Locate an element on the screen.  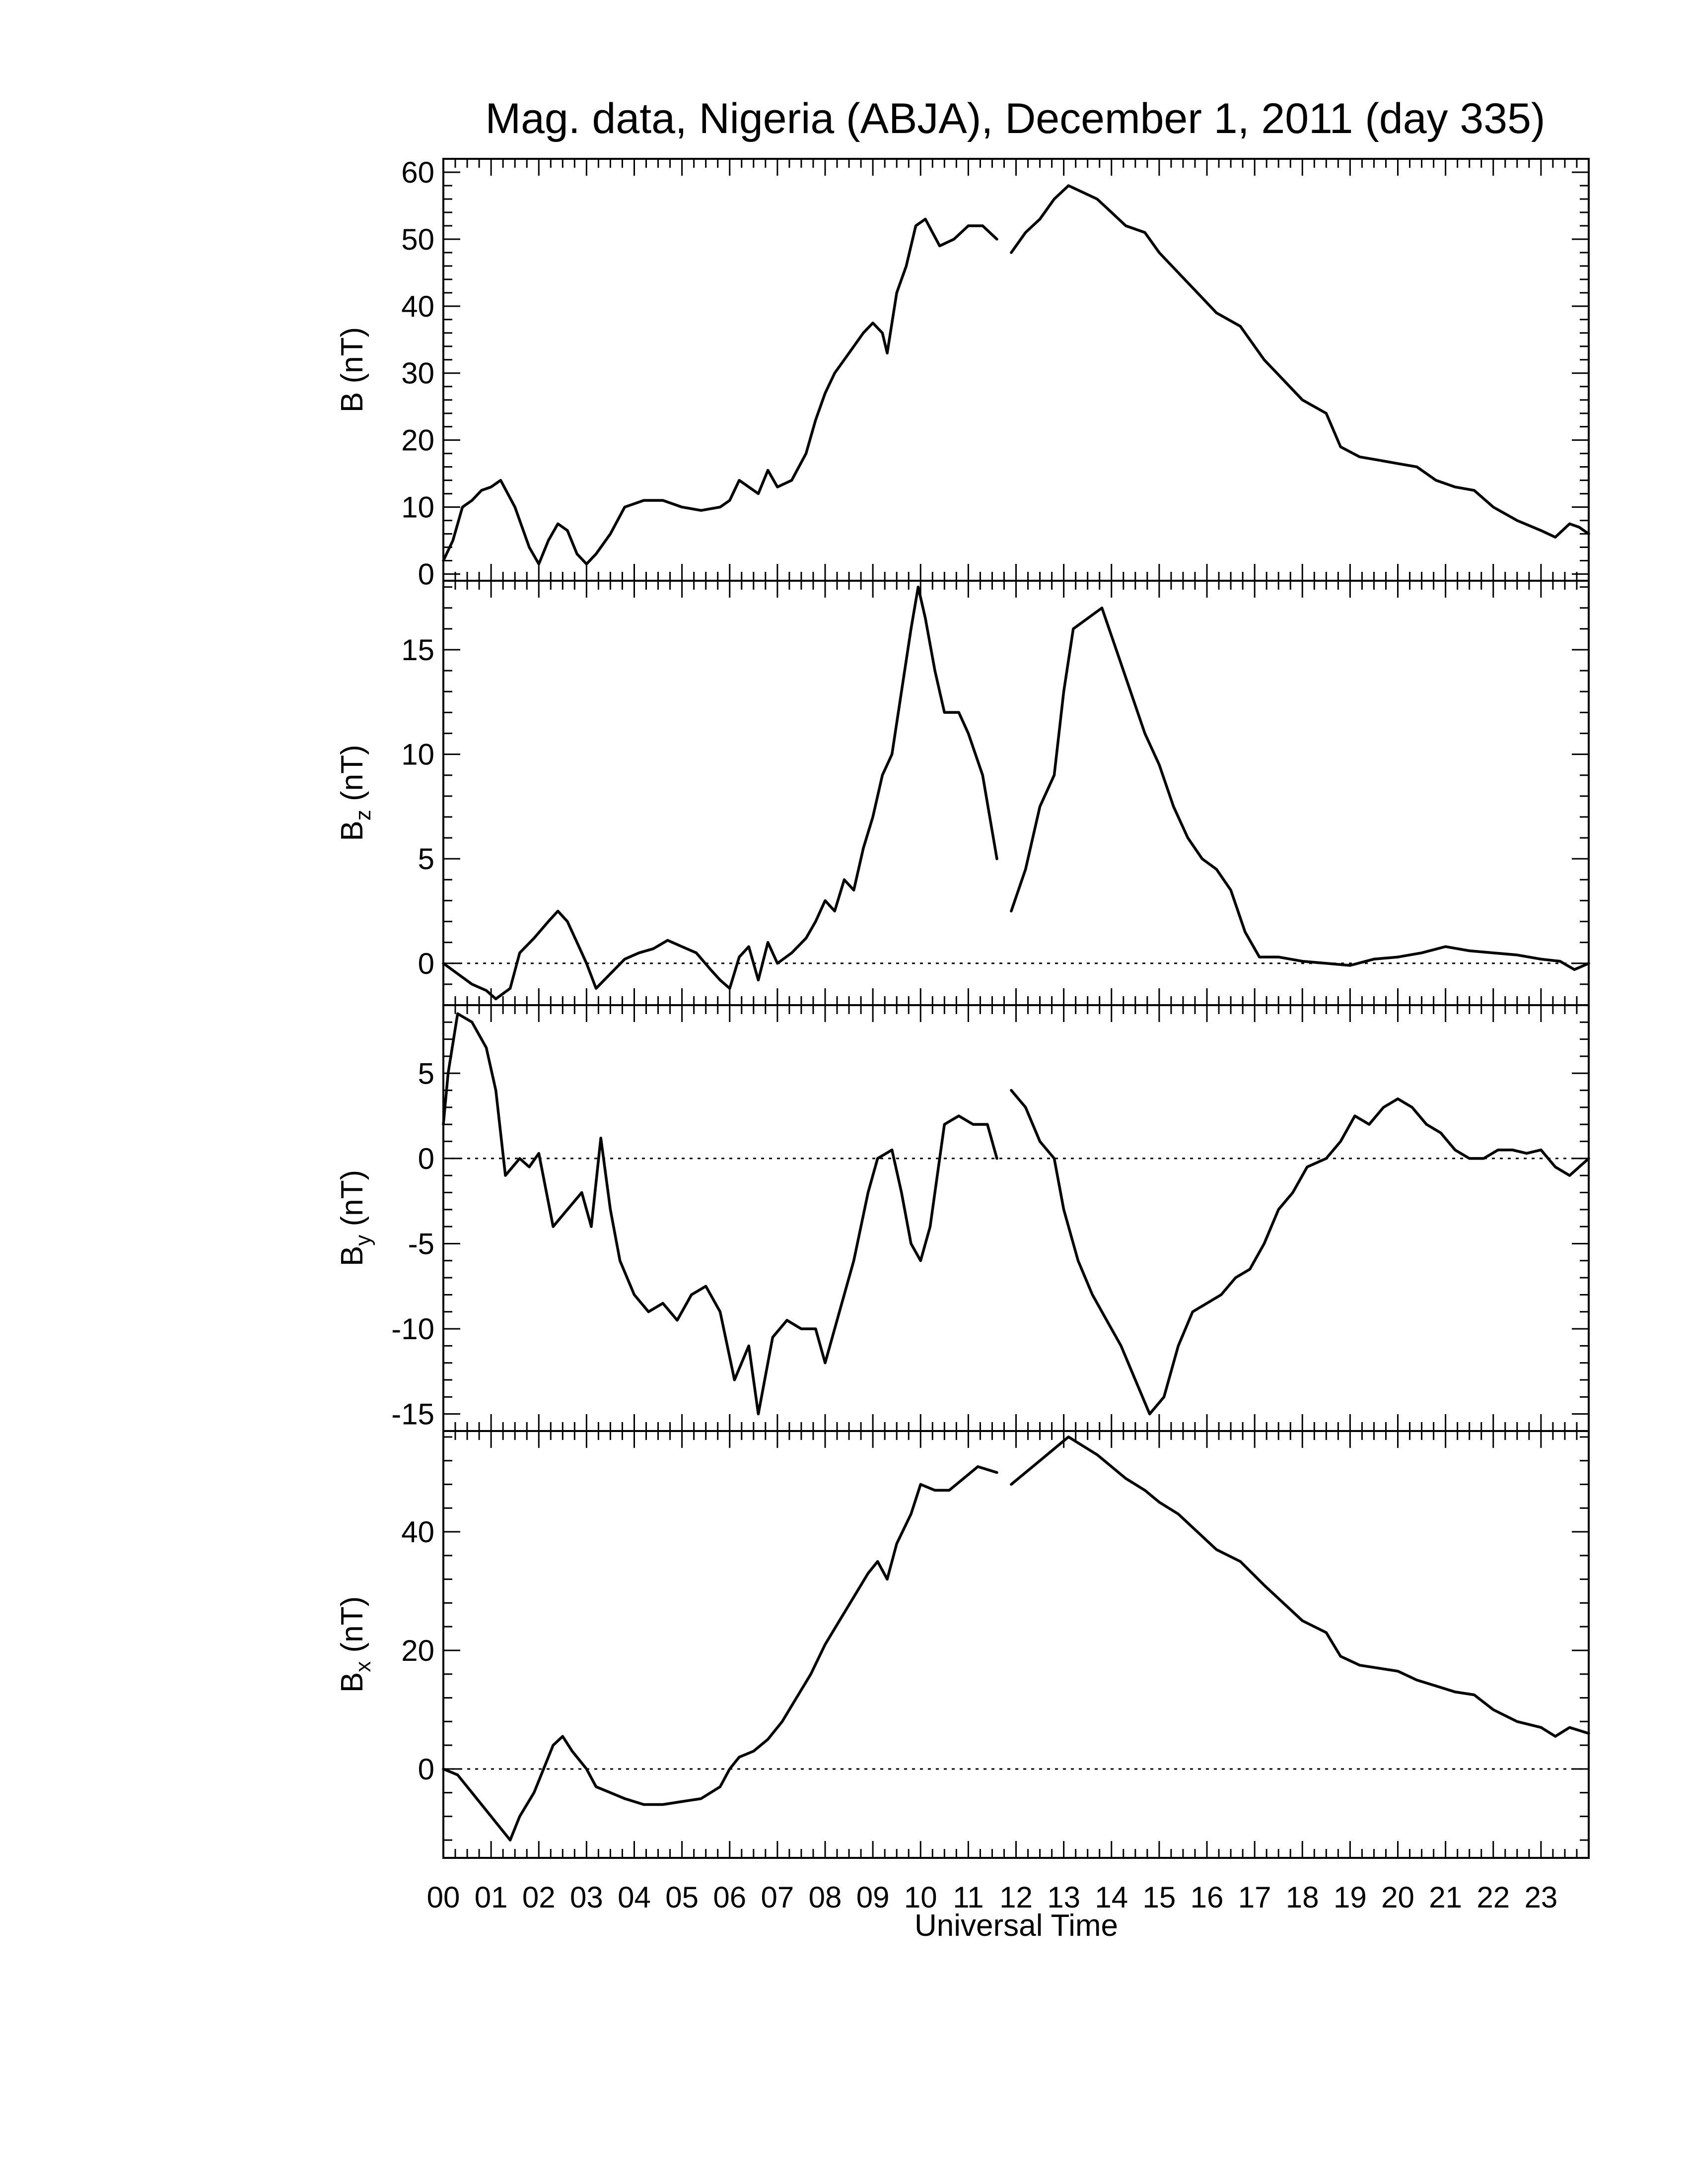
x-tick-label: 17 is located at coordinates (1254, 1897).